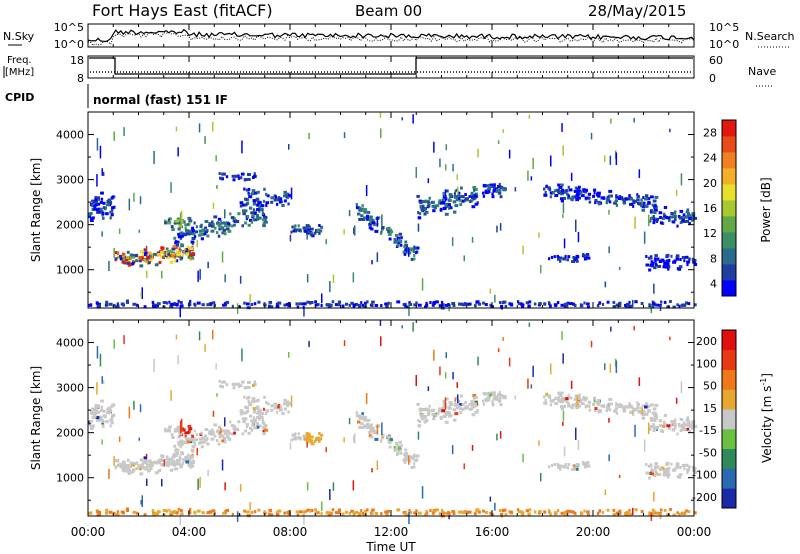 This screenshot has height=554, width=800. What do you see at coordinates (388, 11) in the screenshot?
I see `beam-title: Beam 00` at bounding box center [388, 11].